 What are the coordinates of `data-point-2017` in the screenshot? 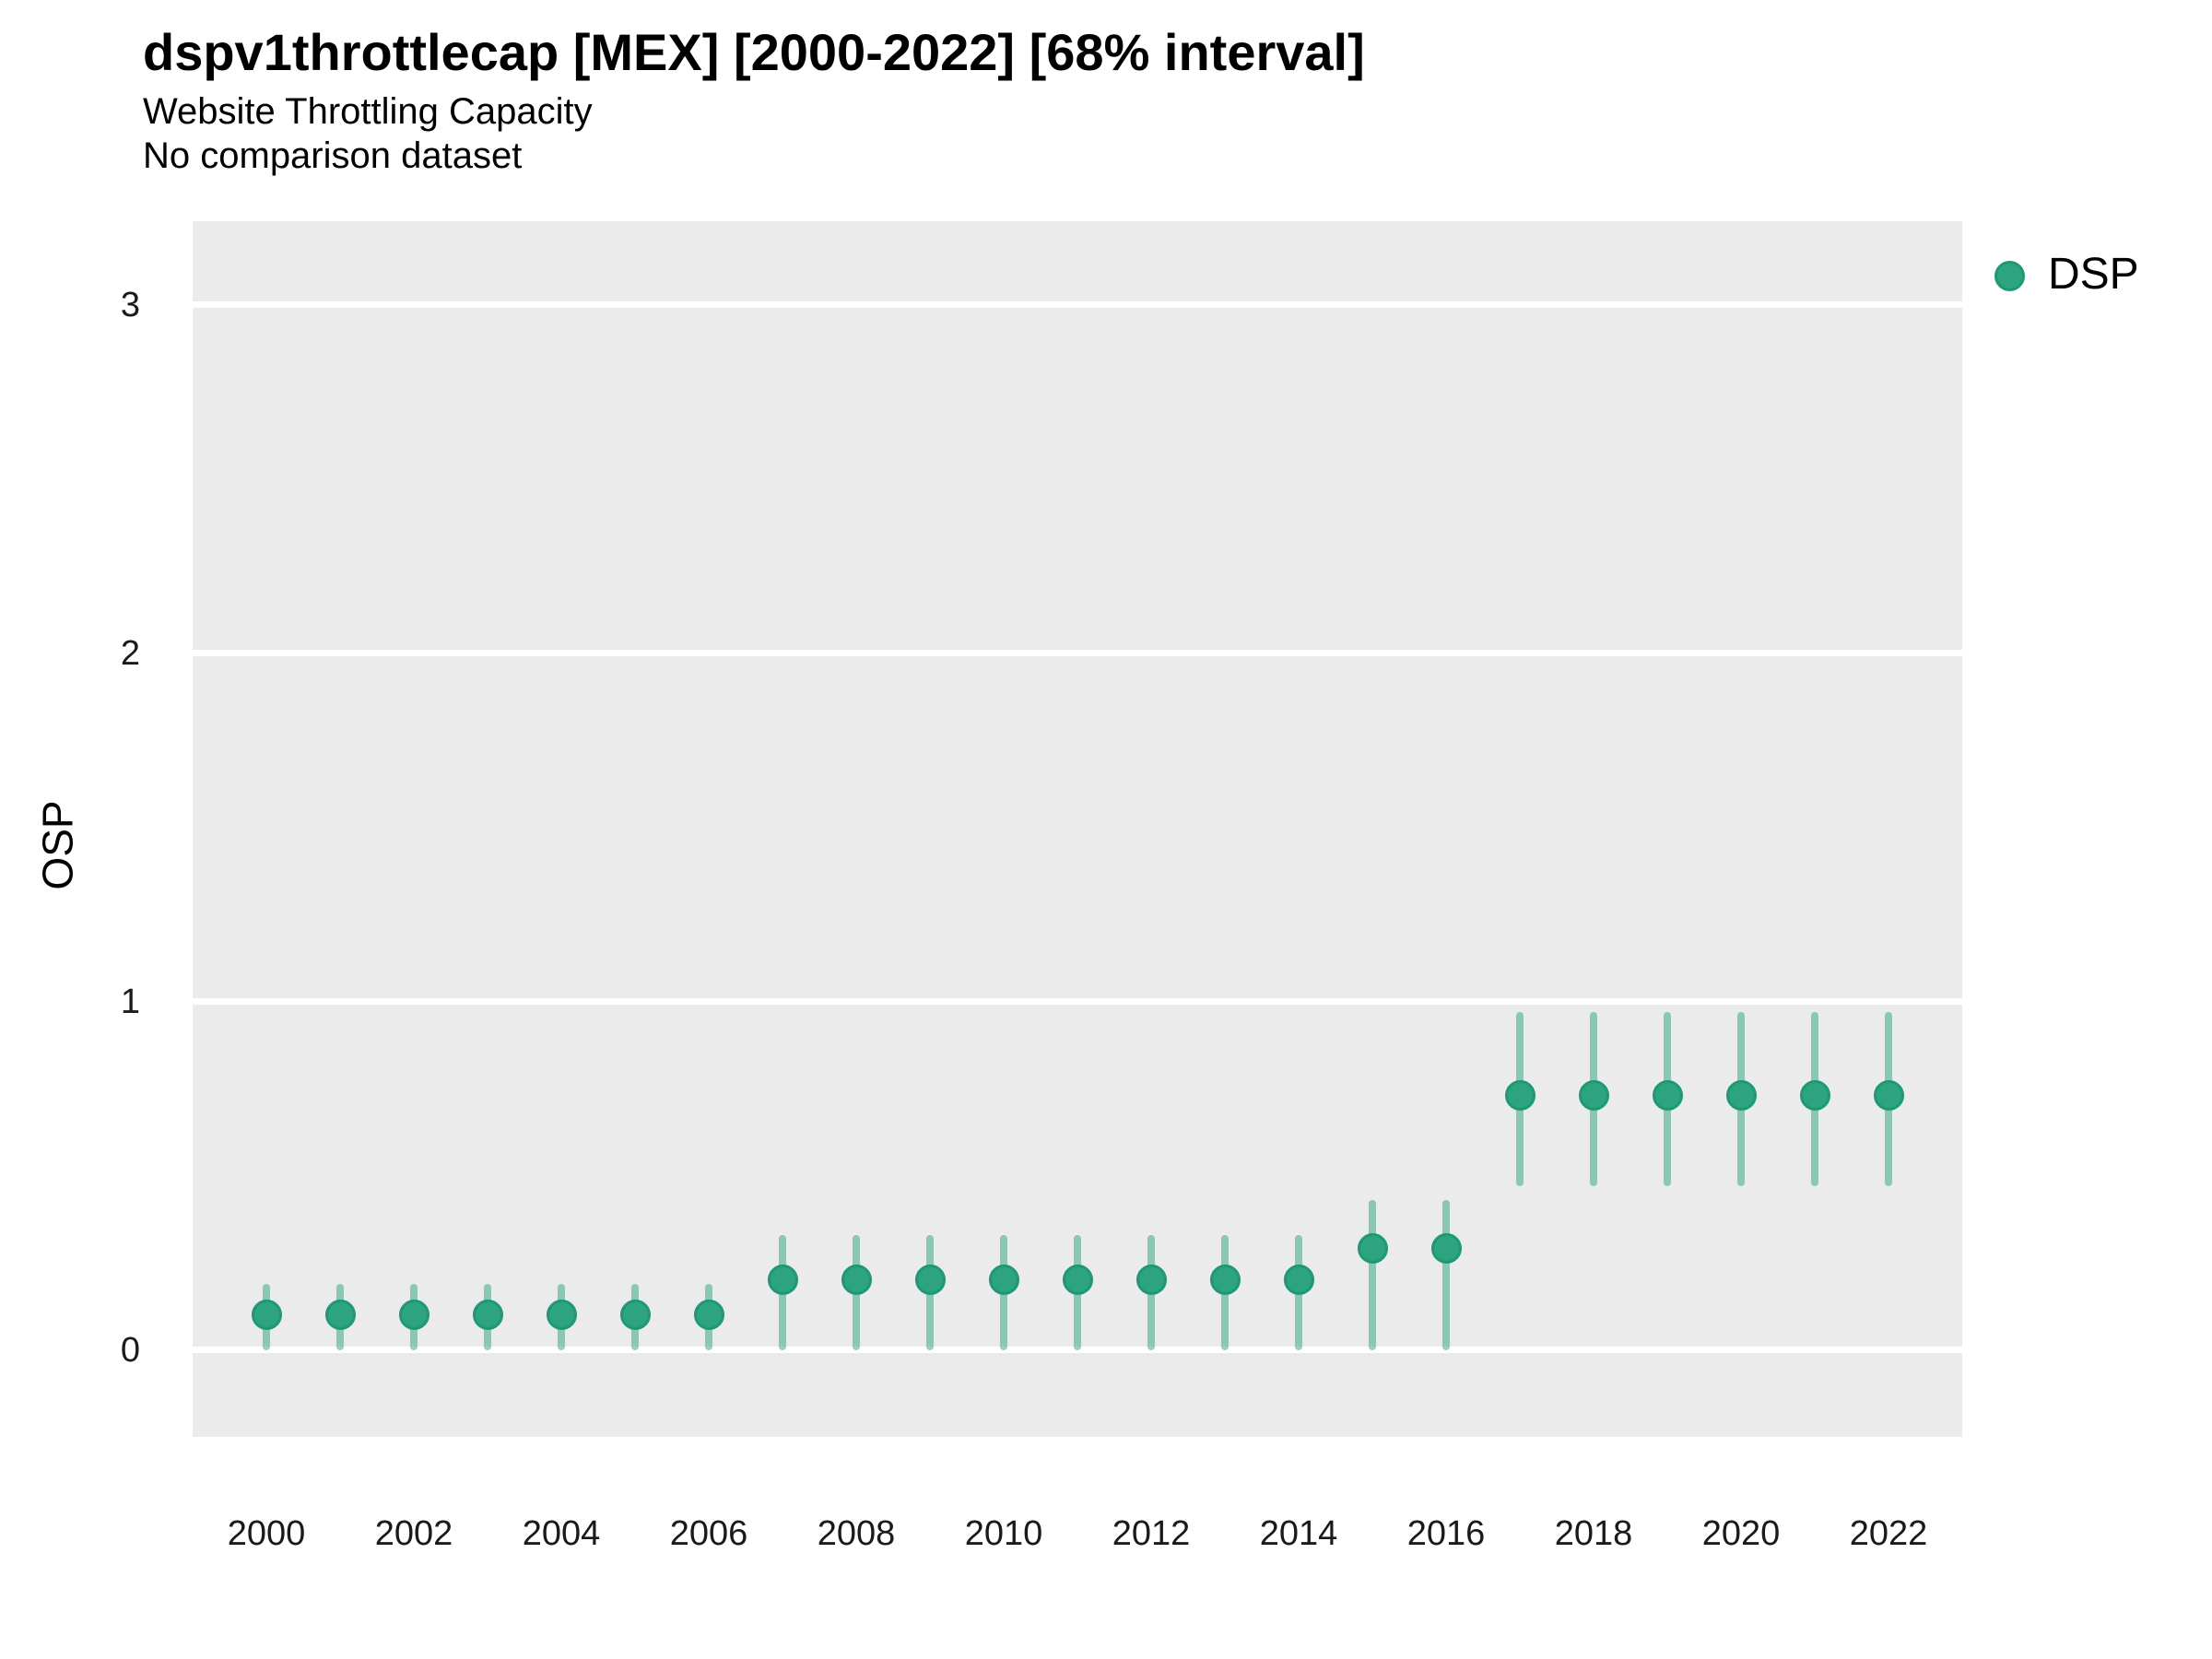 It's located at (1519, 1096).